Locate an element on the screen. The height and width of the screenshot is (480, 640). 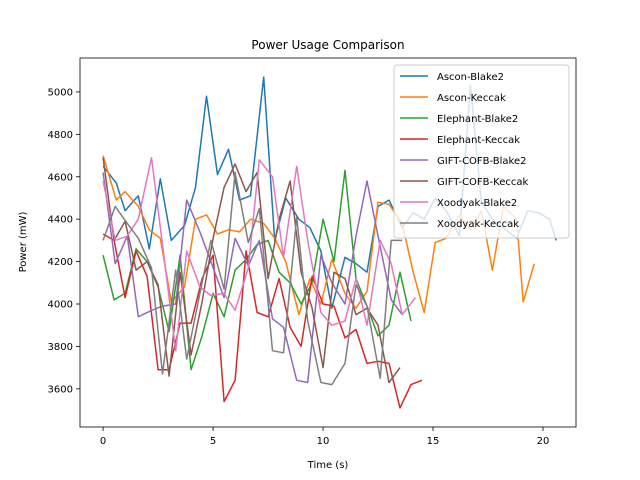
y-tick-label: 3800 is located at coordinates (60, 347).